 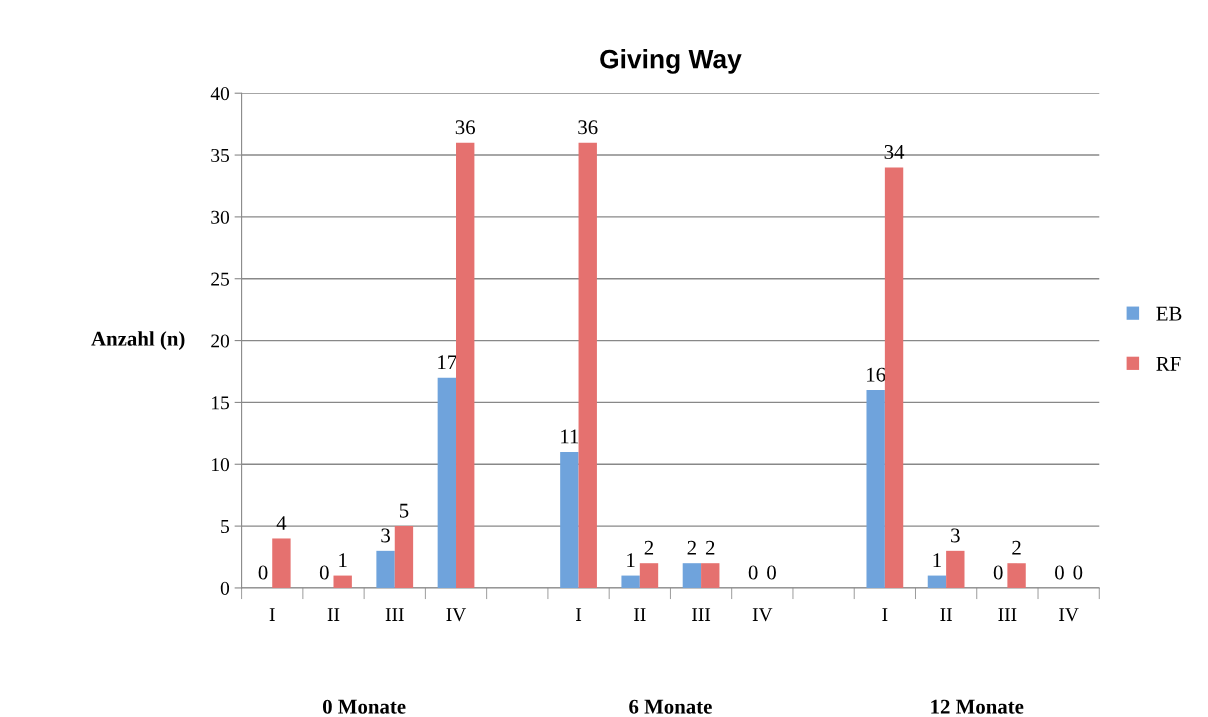 I want to click on y-tick-label: 10, so click(x=221, y=465).